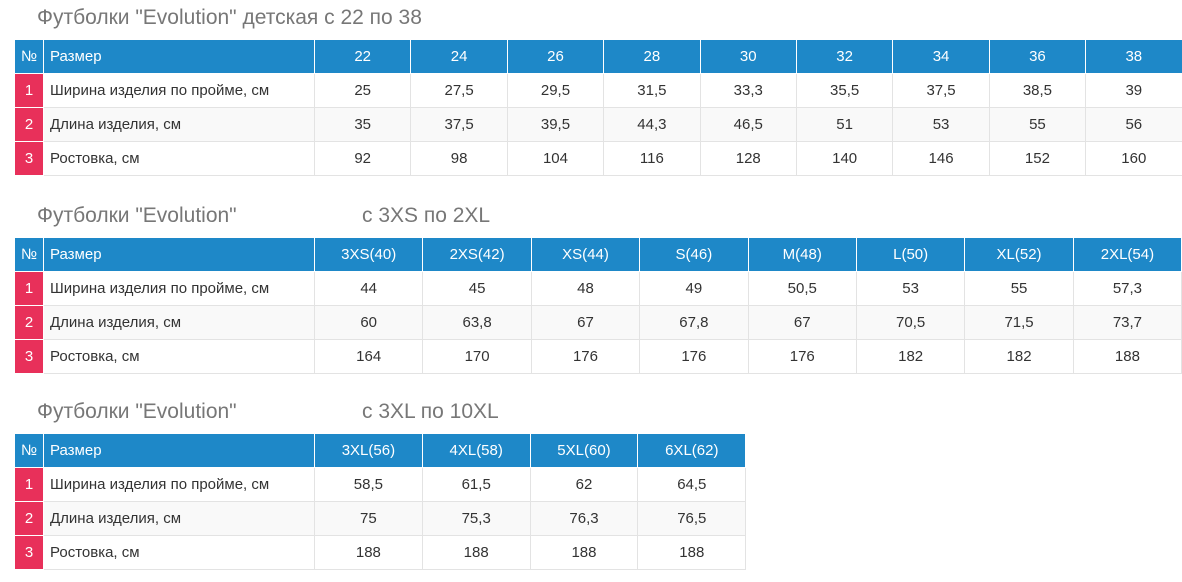 This screenshot has width=1182, height=582. Describe the element at coordinates (694, 255) in the screenshot. I see `cell: S(46)` at that location.